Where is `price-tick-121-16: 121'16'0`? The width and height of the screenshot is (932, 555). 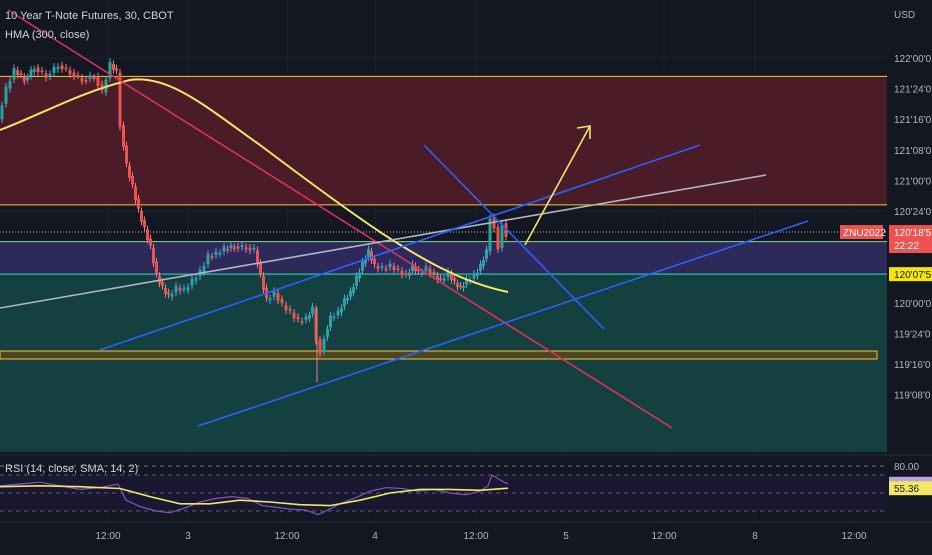 price-tick-121-16: 121'16'0 is located at coordinates (913, 120).